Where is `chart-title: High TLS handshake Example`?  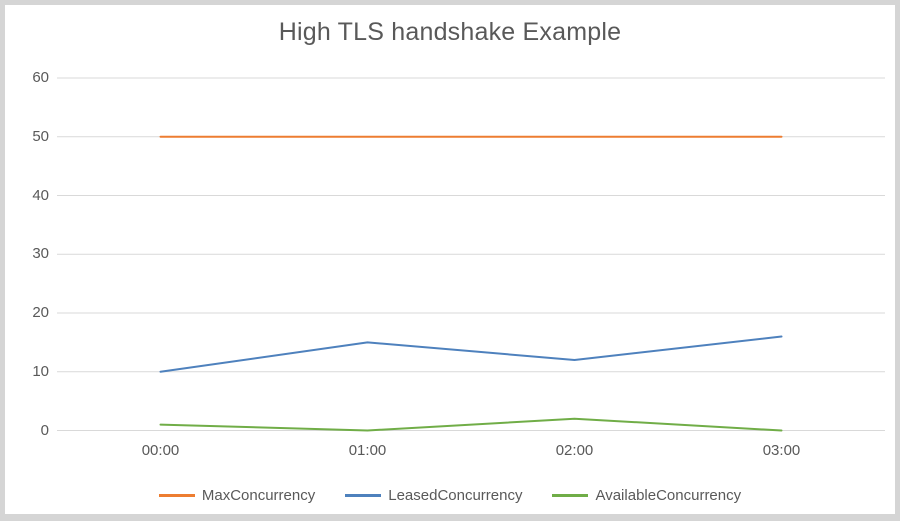 chart-title: High TLS handshake Example is located at coordinates (450, 32).